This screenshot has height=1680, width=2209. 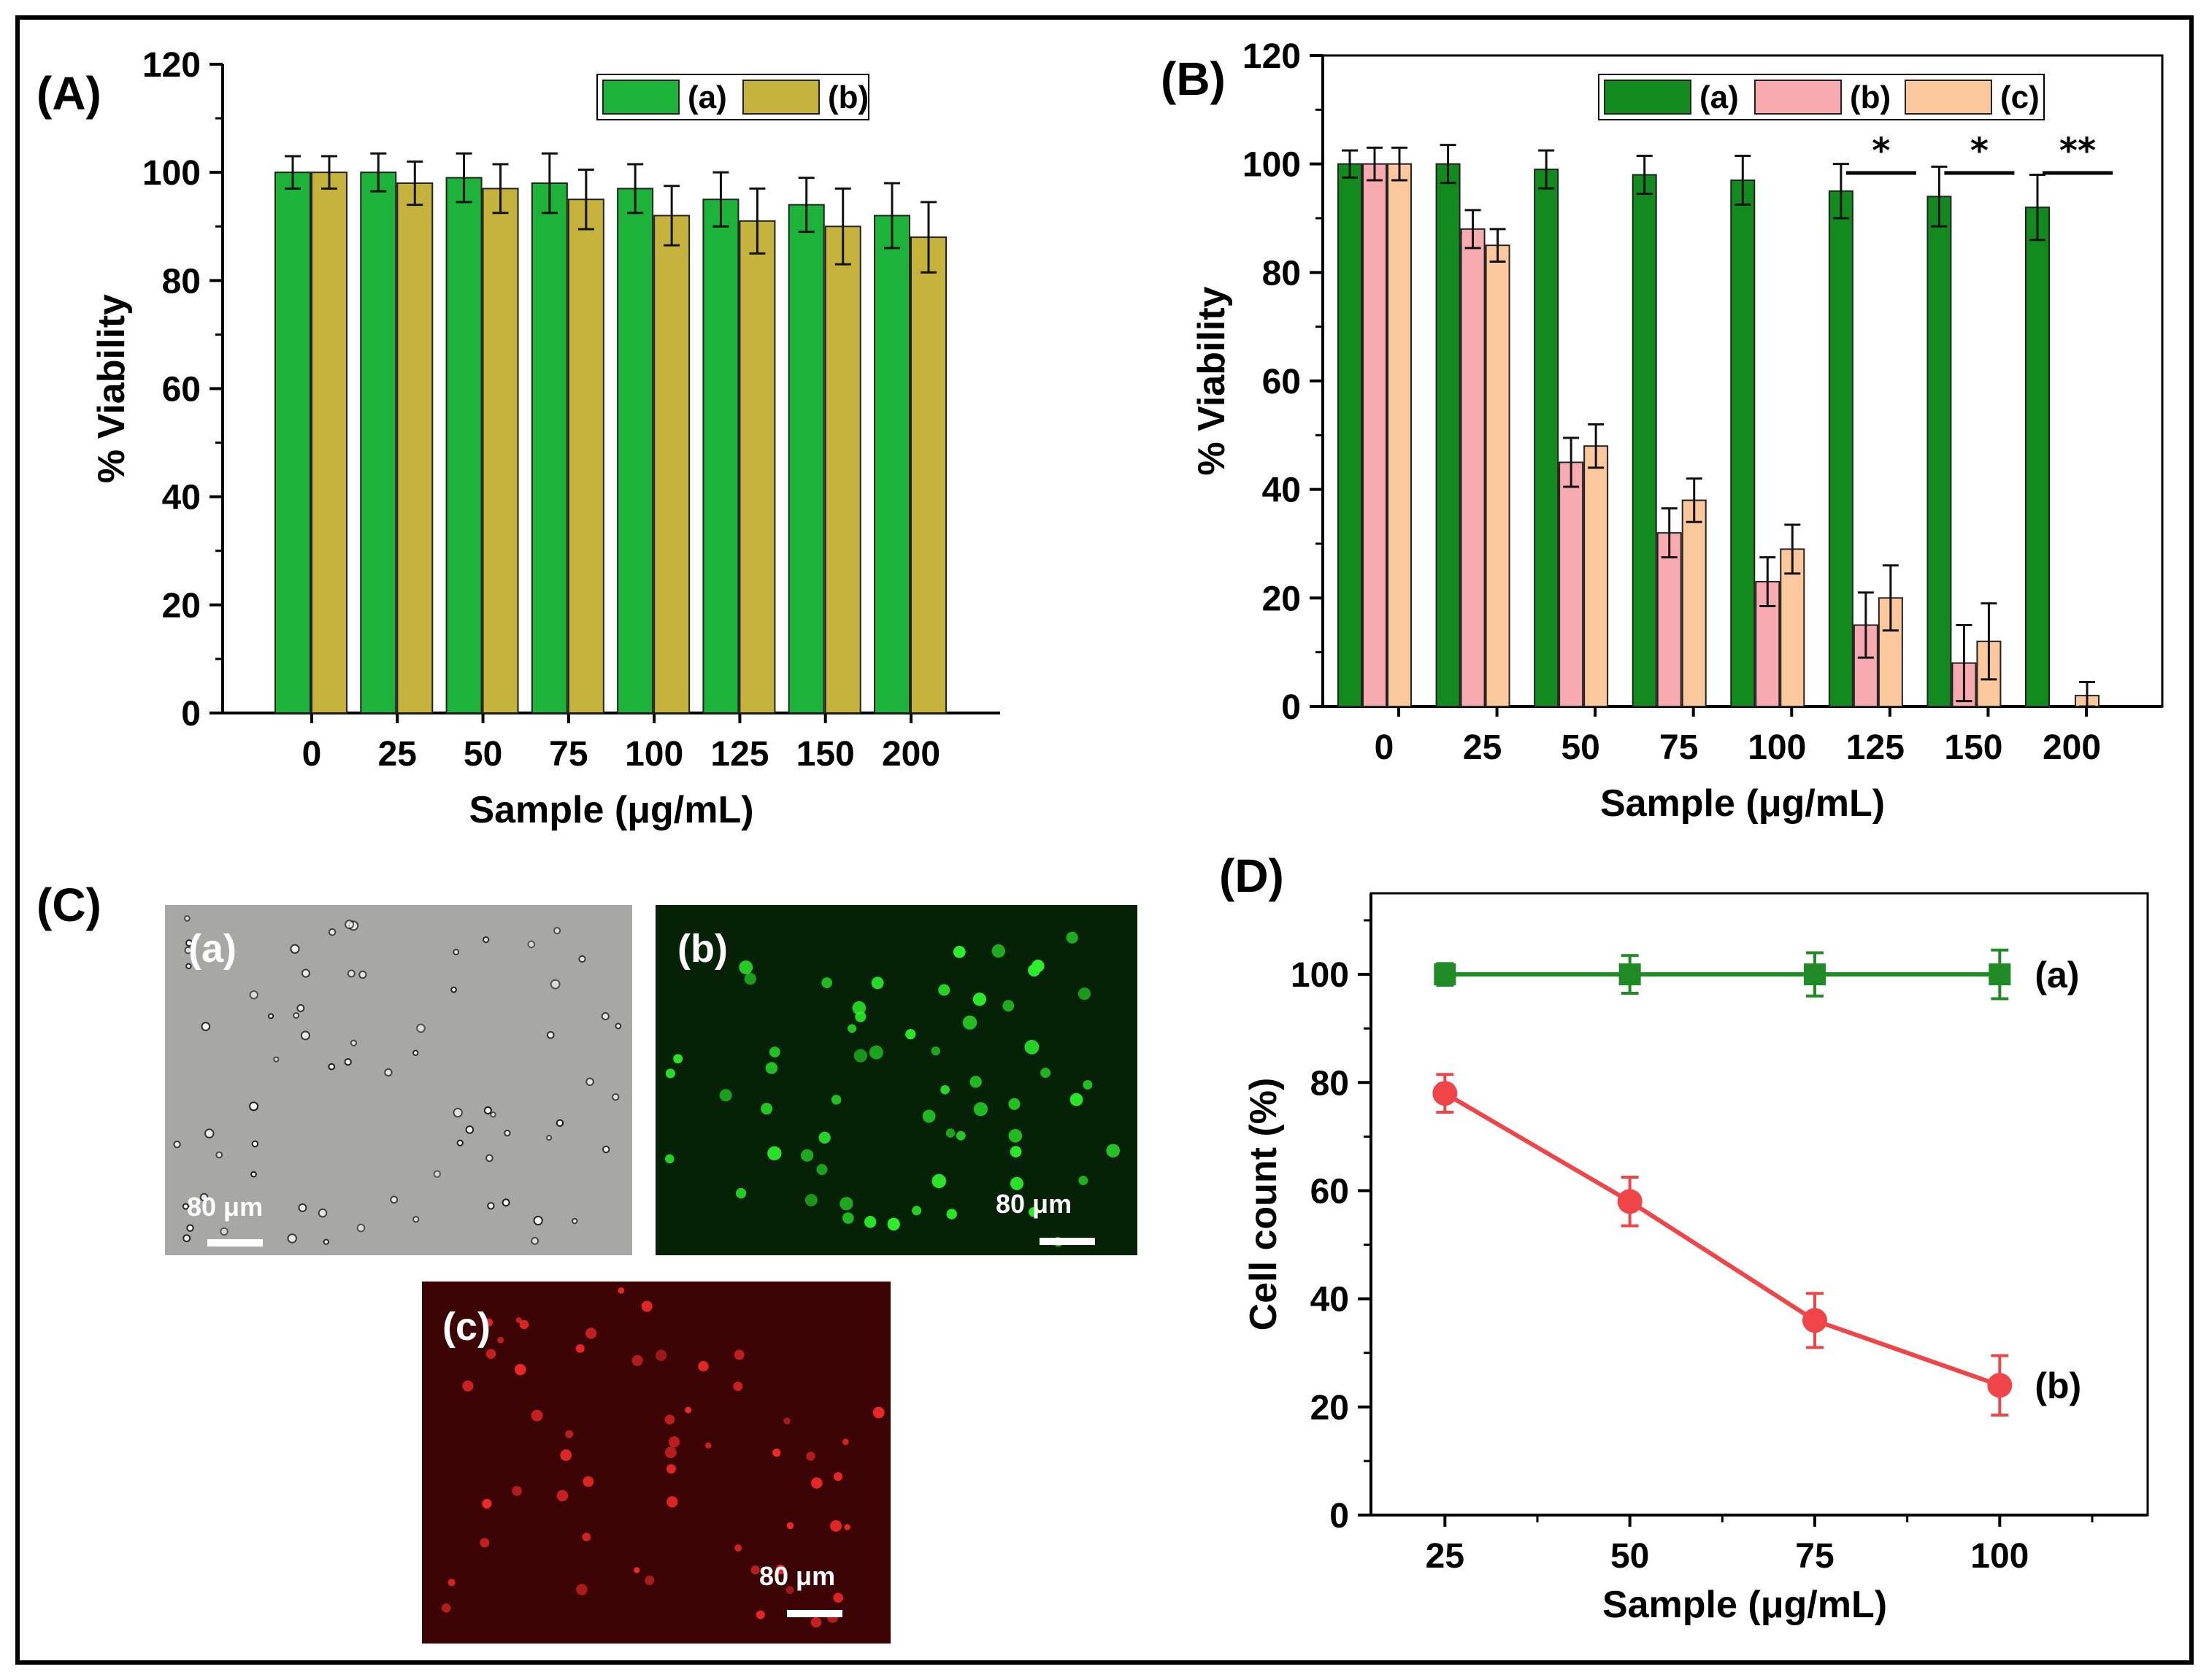 What do you see at coordinates (1339, 1516) in the screenshot?
I see `y-tick-label: 0` at bounding box center [1339, 1516].